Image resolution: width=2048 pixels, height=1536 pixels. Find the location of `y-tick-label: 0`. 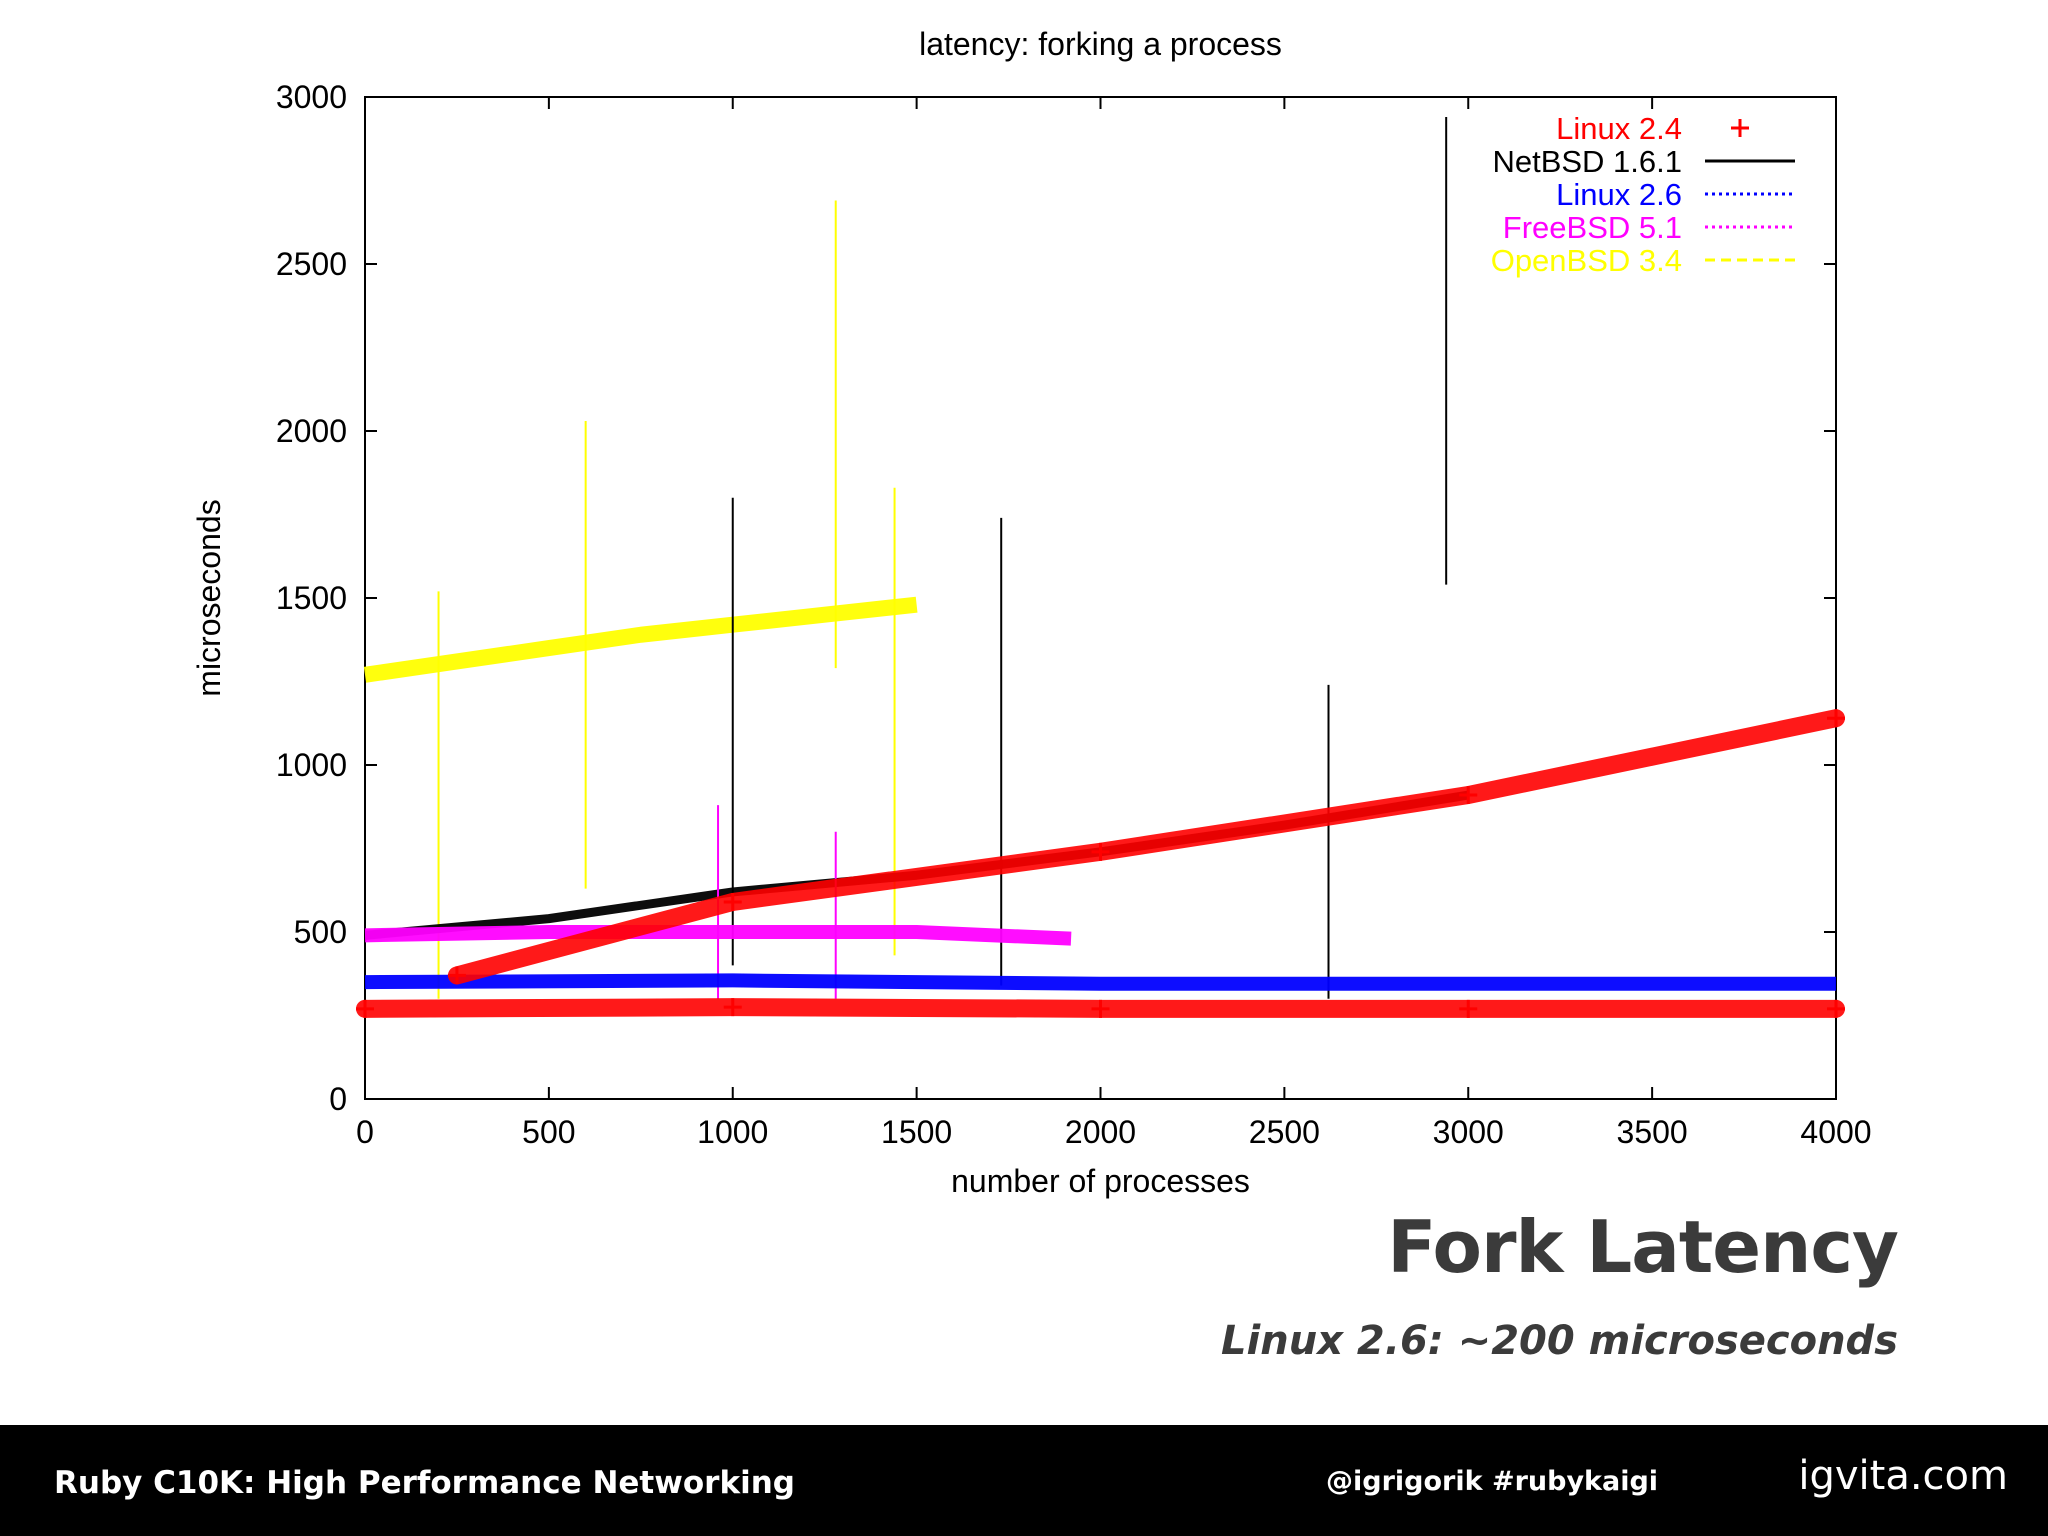

y-tick-label: 0 is located at coordinates (338, 1099).